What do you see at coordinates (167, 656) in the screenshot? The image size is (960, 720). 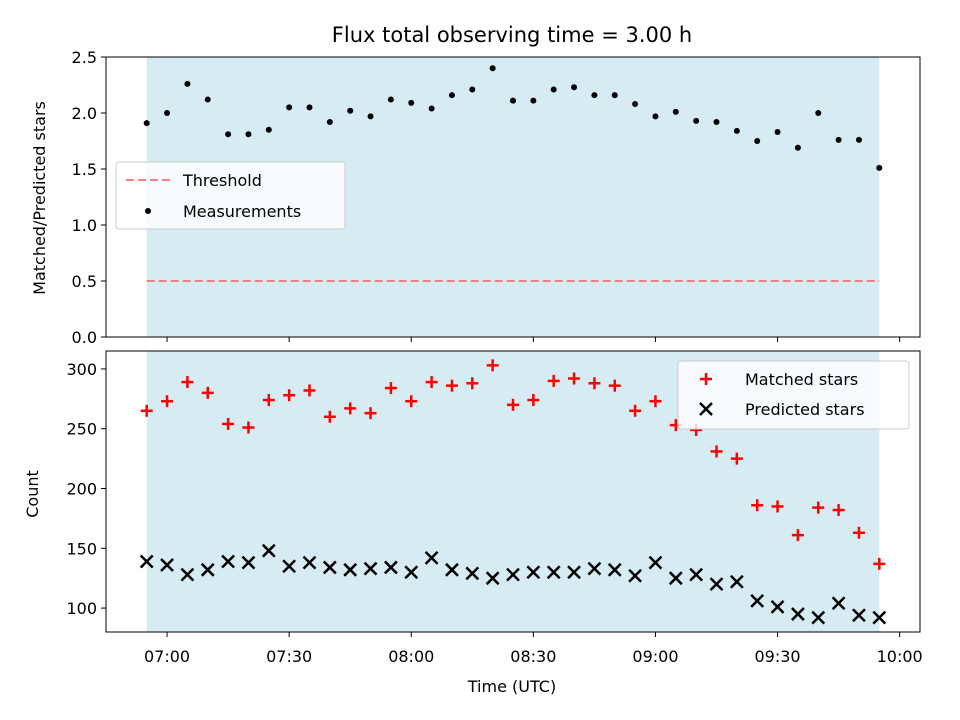 I see `count-x-tick-label: 07:00` at bounding box center [167, 656].